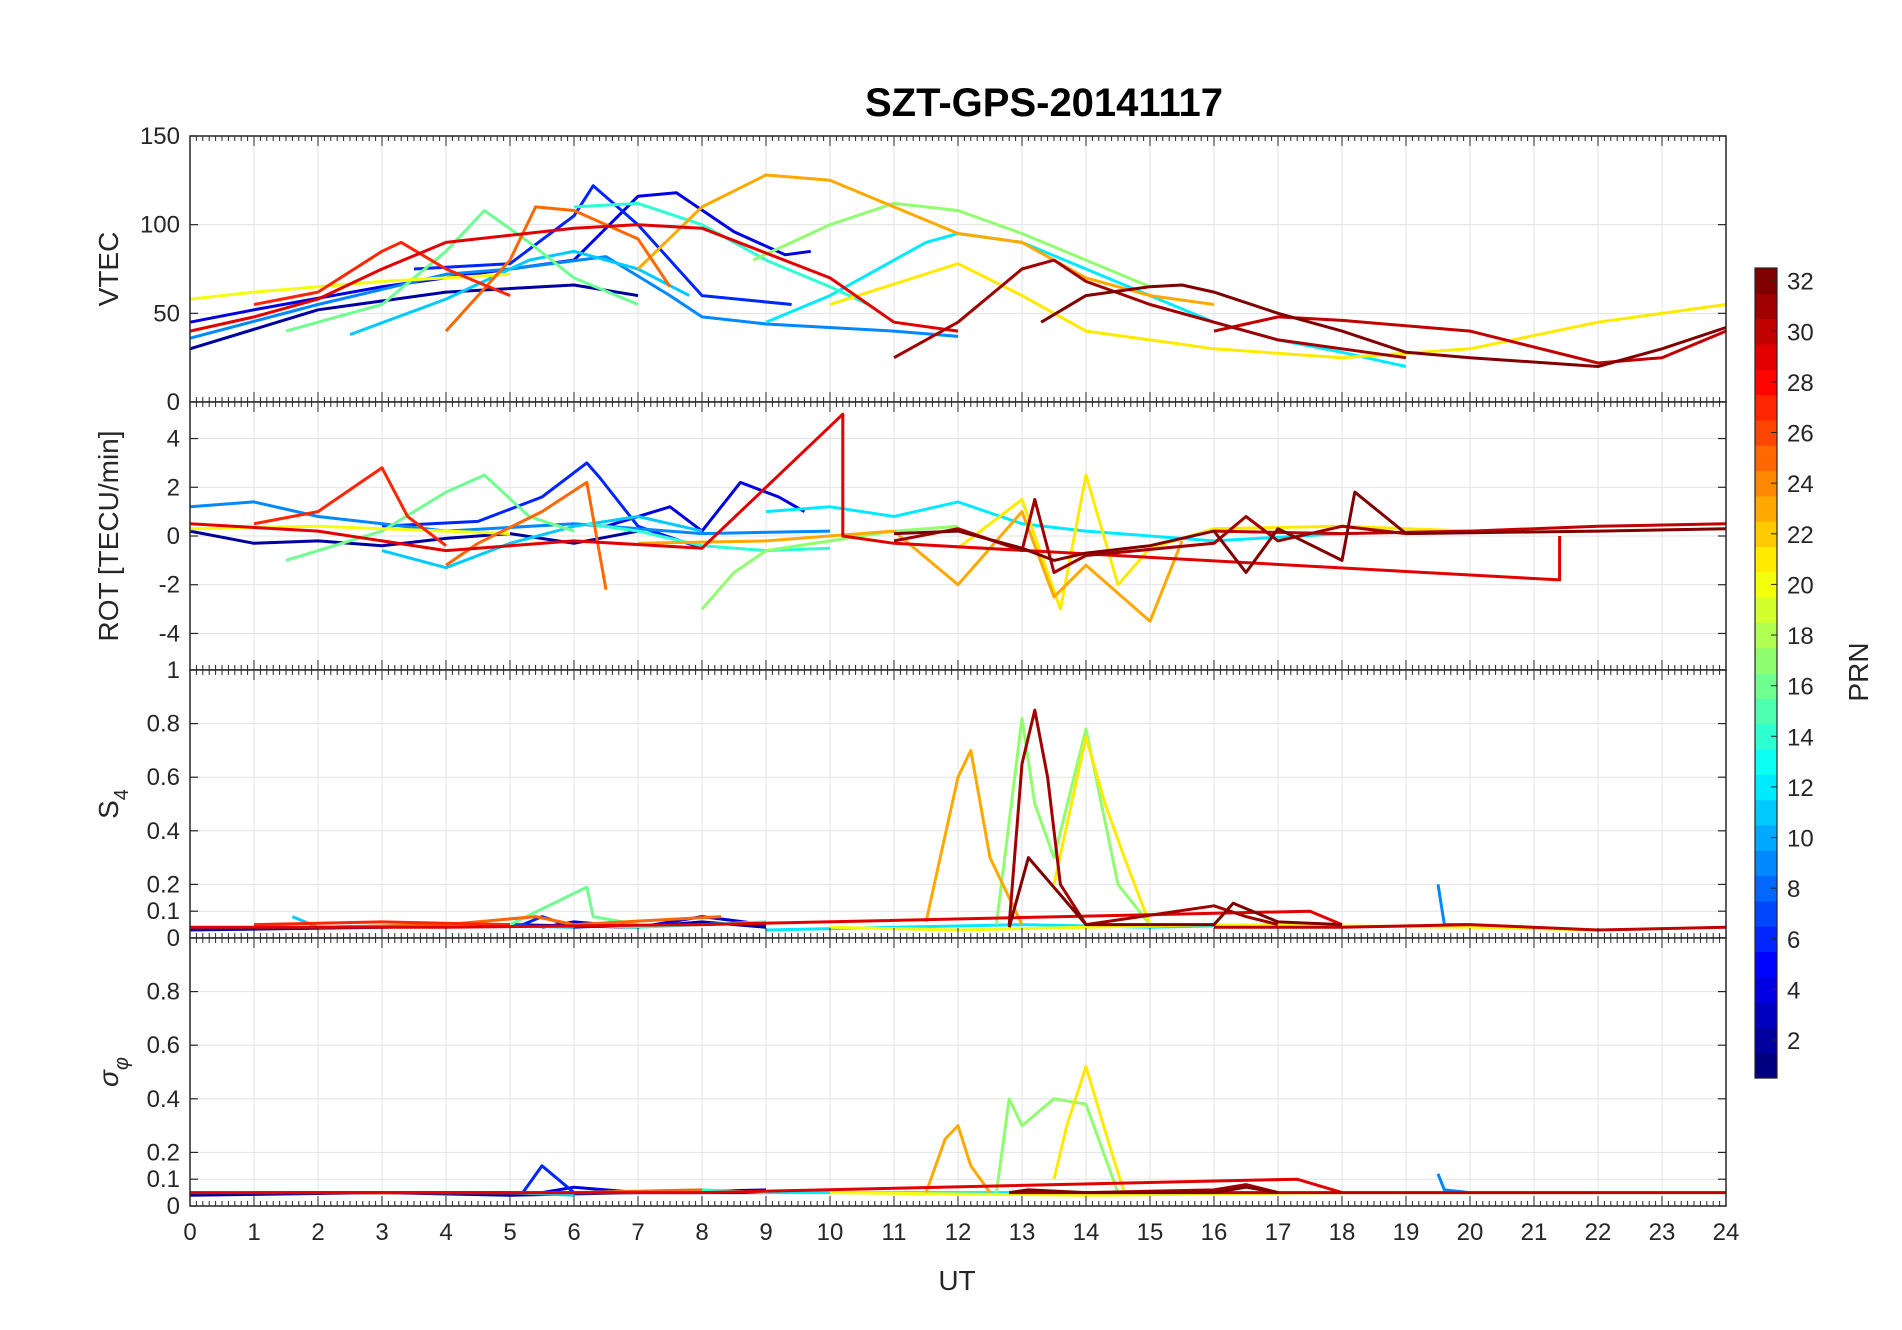  I want to click on colorbar-tick-label: 16, so click(1800, 687).